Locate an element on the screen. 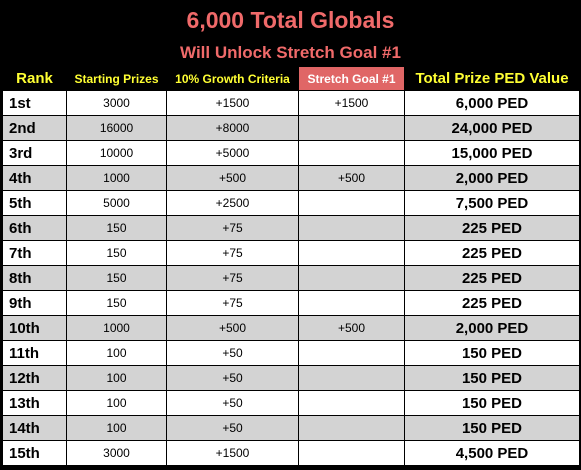 This screenshot has width=581, height=470. cell-rank: 10th is located at coordinates (34, 328).